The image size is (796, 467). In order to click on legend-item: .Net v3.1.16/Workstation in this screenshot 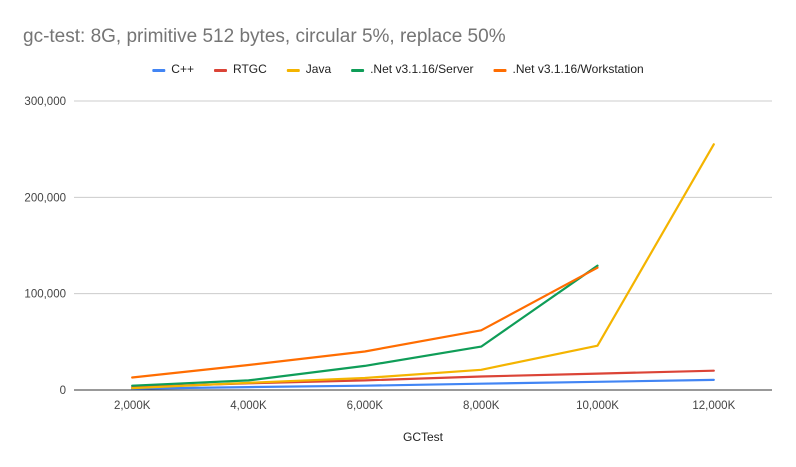, I will do `click(568, 69)`.